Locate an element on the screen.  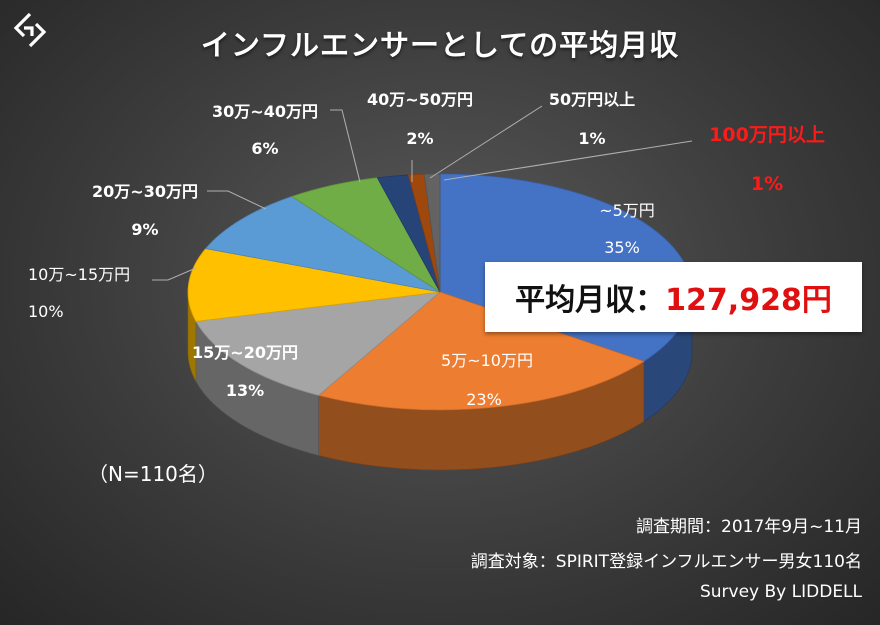
category-label-40万-50万円: 40万~50万円 is located at coordinates (420, 99).